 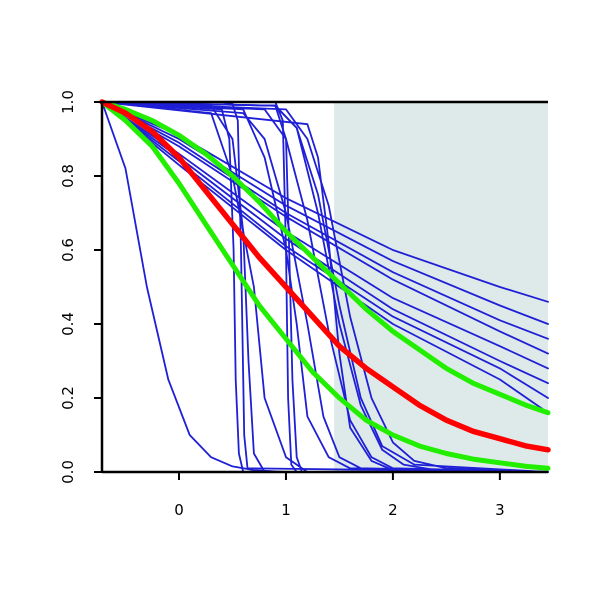 What do you see at coordinates (179, 510) in the screenshot?
I see `x-tick-label-0: 0` at bounding box center [179, 510].